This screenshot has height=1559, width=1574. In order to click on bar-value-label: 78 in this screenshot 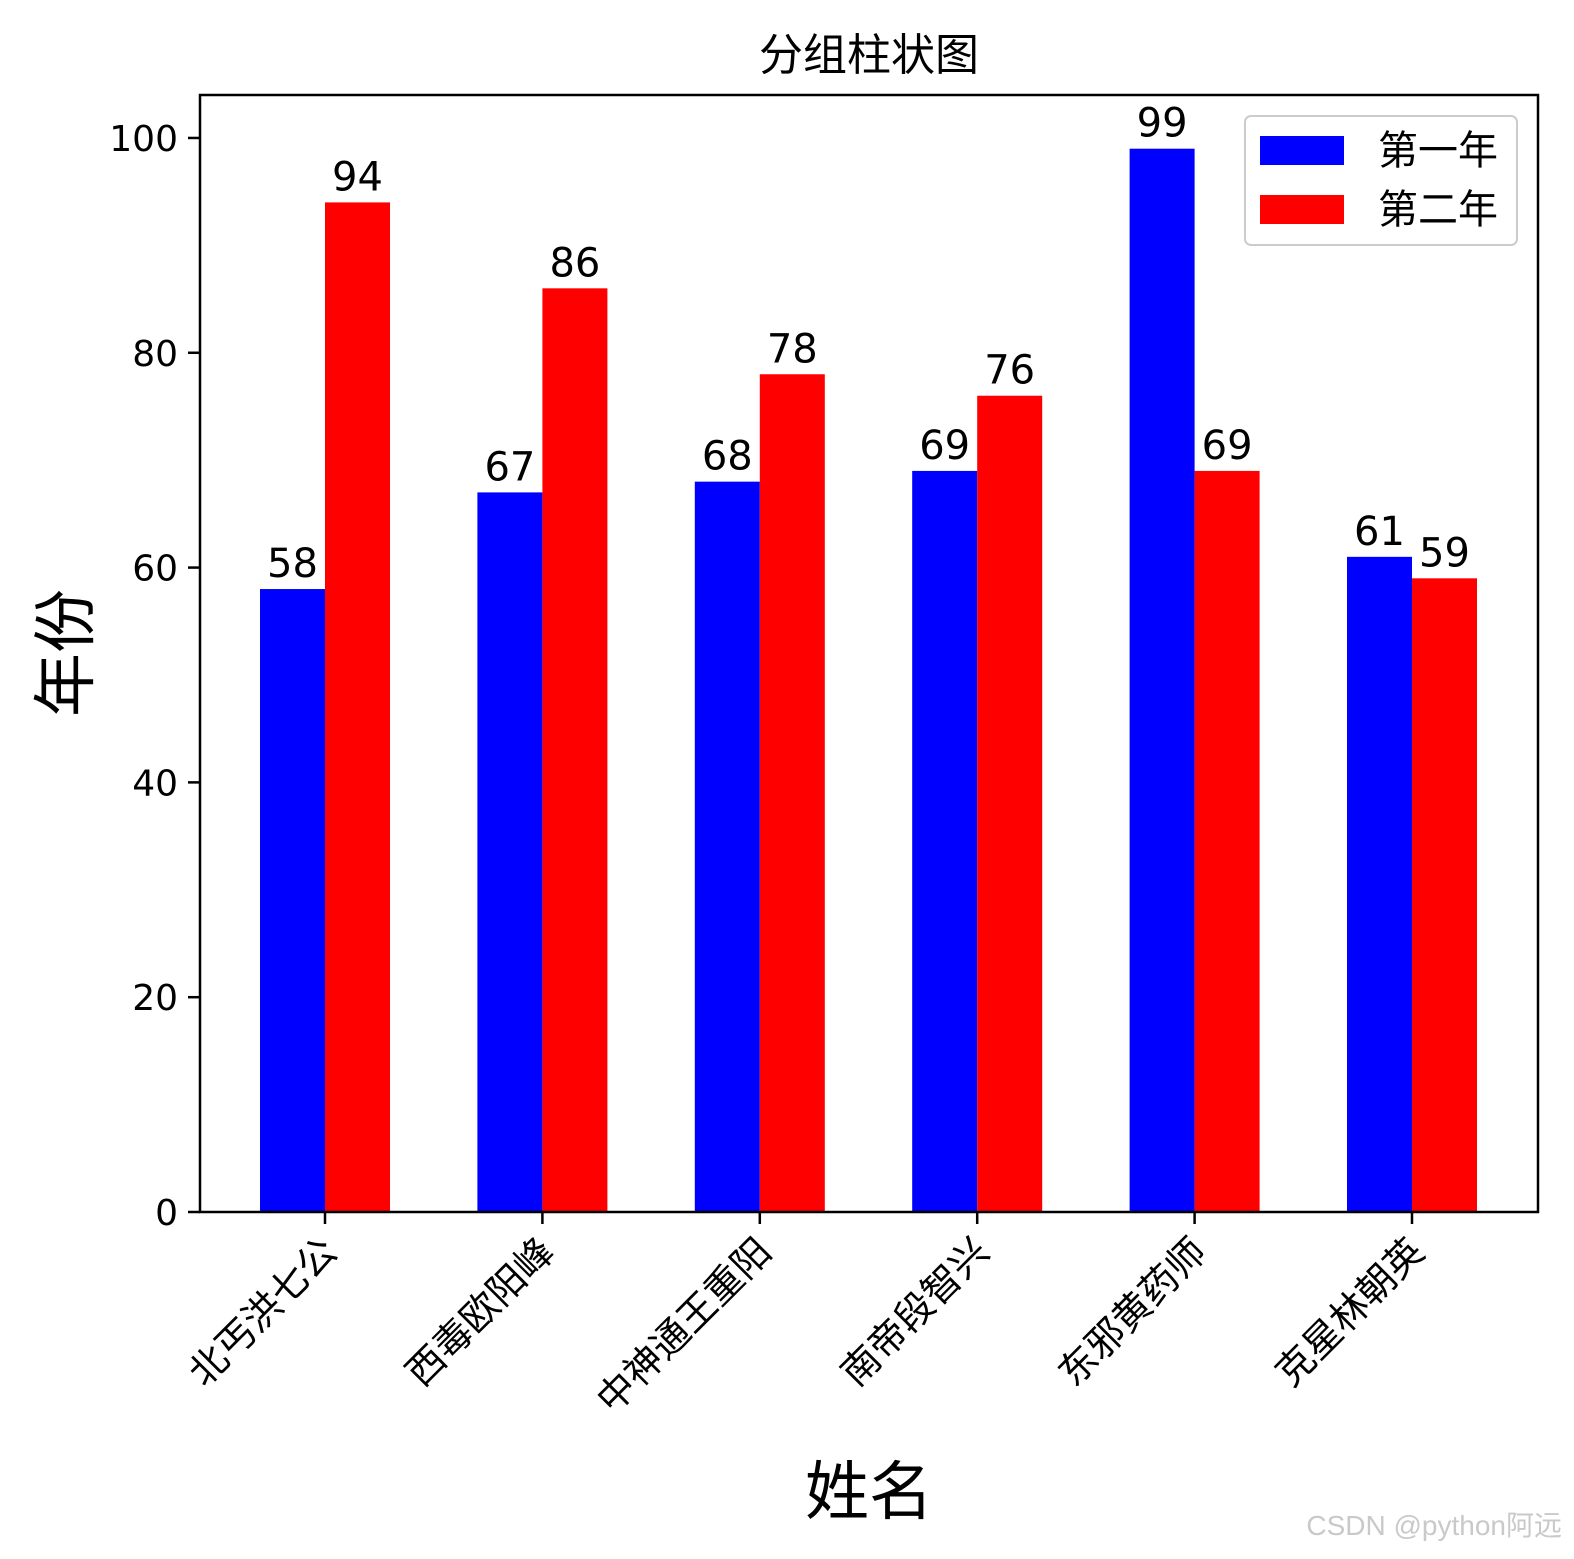, I will do `click(792, 349)`.